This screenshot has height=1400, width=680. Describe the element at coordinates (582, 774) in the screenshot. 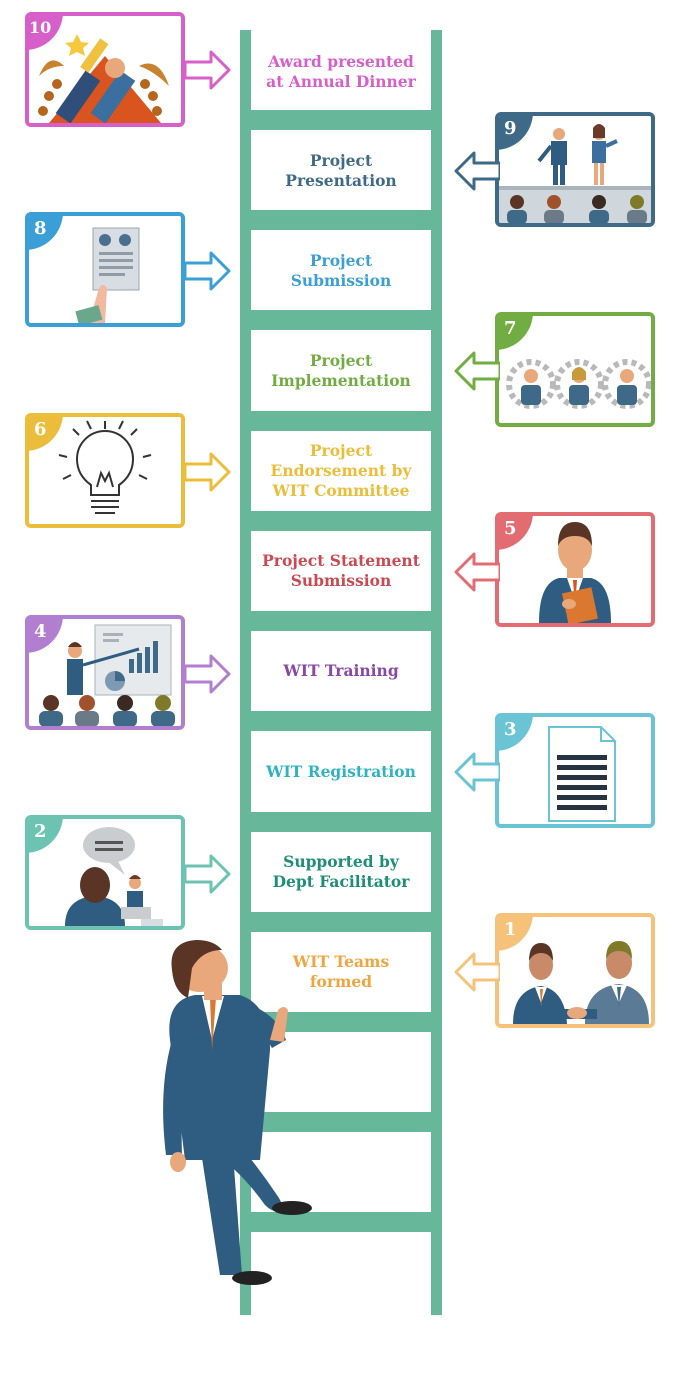

I see `document-icon` at that location.